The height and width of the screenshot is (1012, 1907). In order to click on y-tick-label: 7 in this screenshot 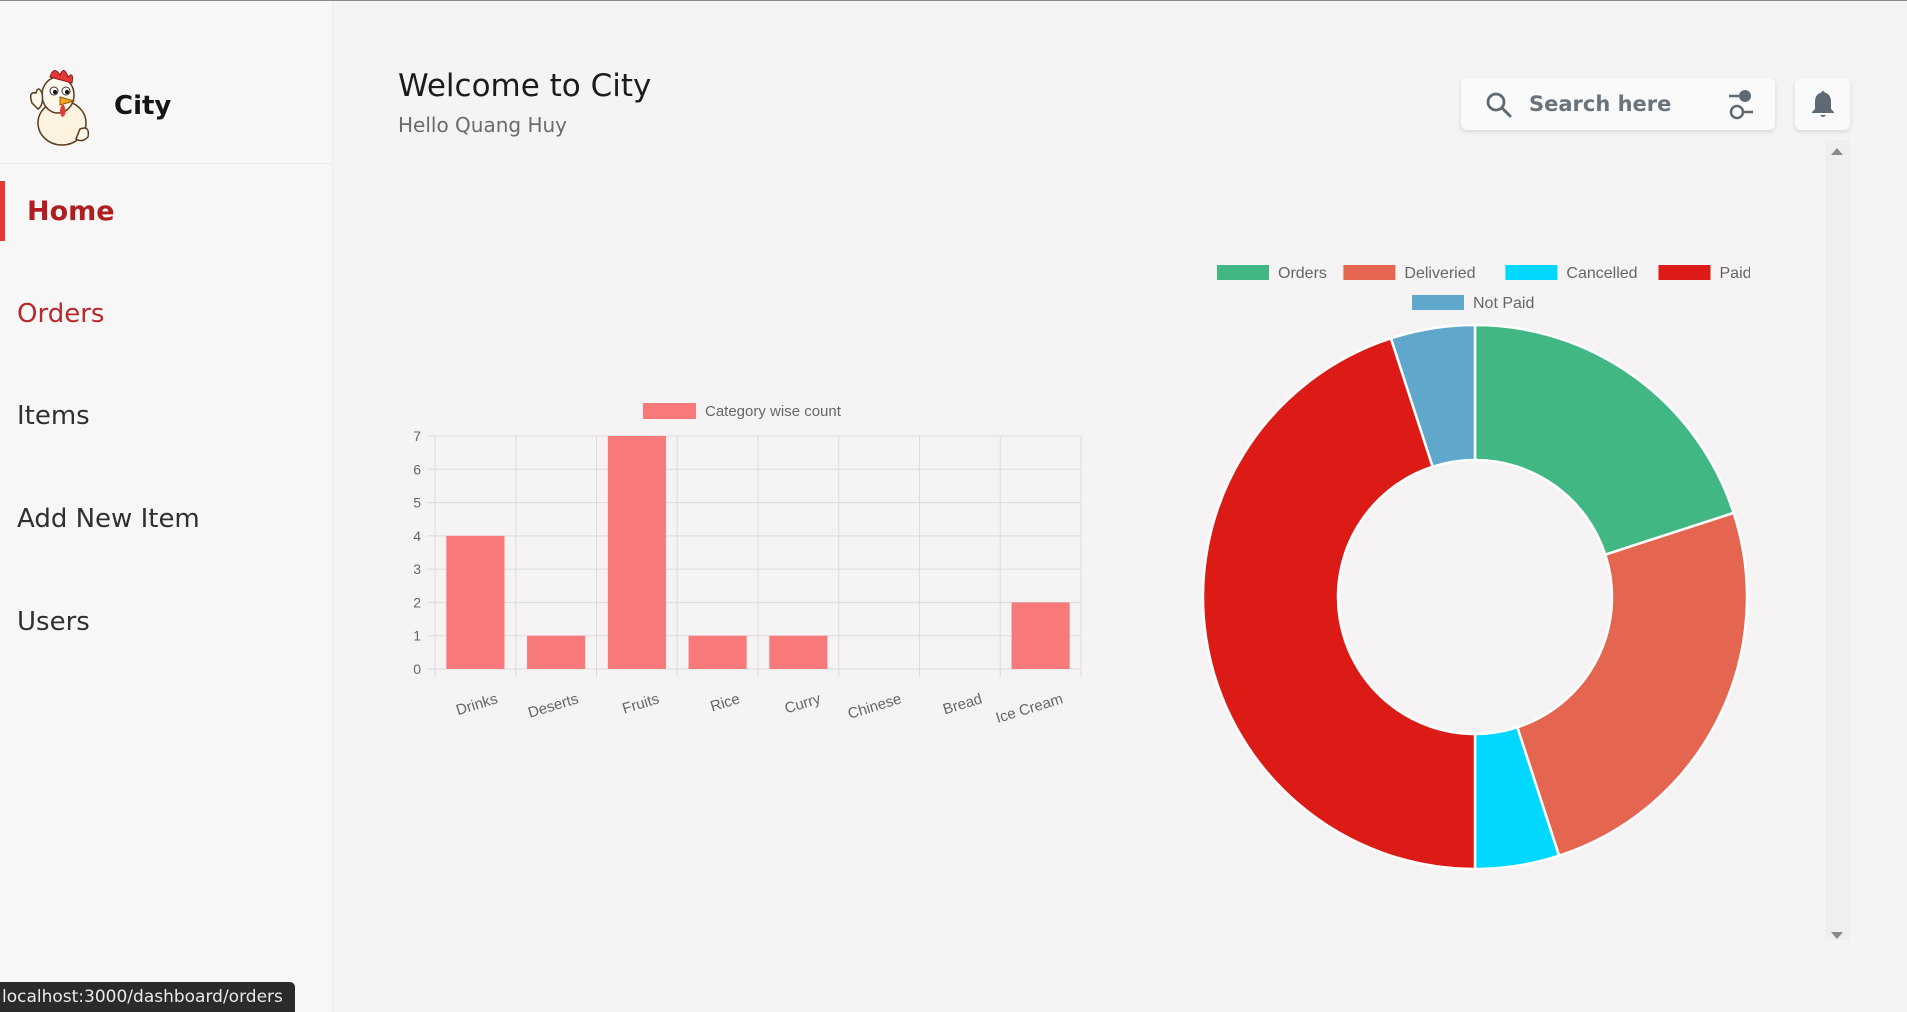, I will do `click(417, 436)`.